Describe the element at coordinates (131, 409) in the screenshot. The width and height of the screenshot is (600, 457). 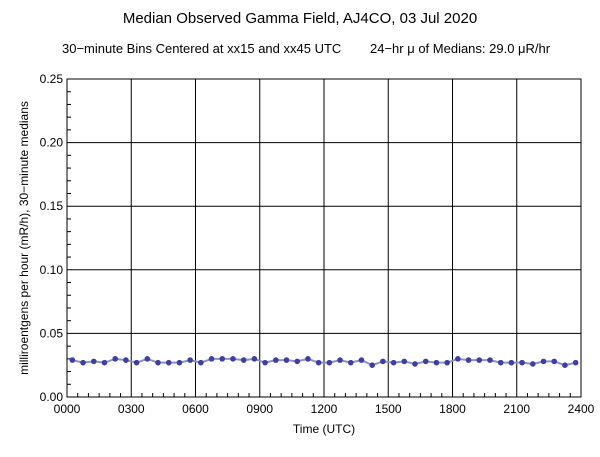
I see `x-tick-label: 0300` at that location.